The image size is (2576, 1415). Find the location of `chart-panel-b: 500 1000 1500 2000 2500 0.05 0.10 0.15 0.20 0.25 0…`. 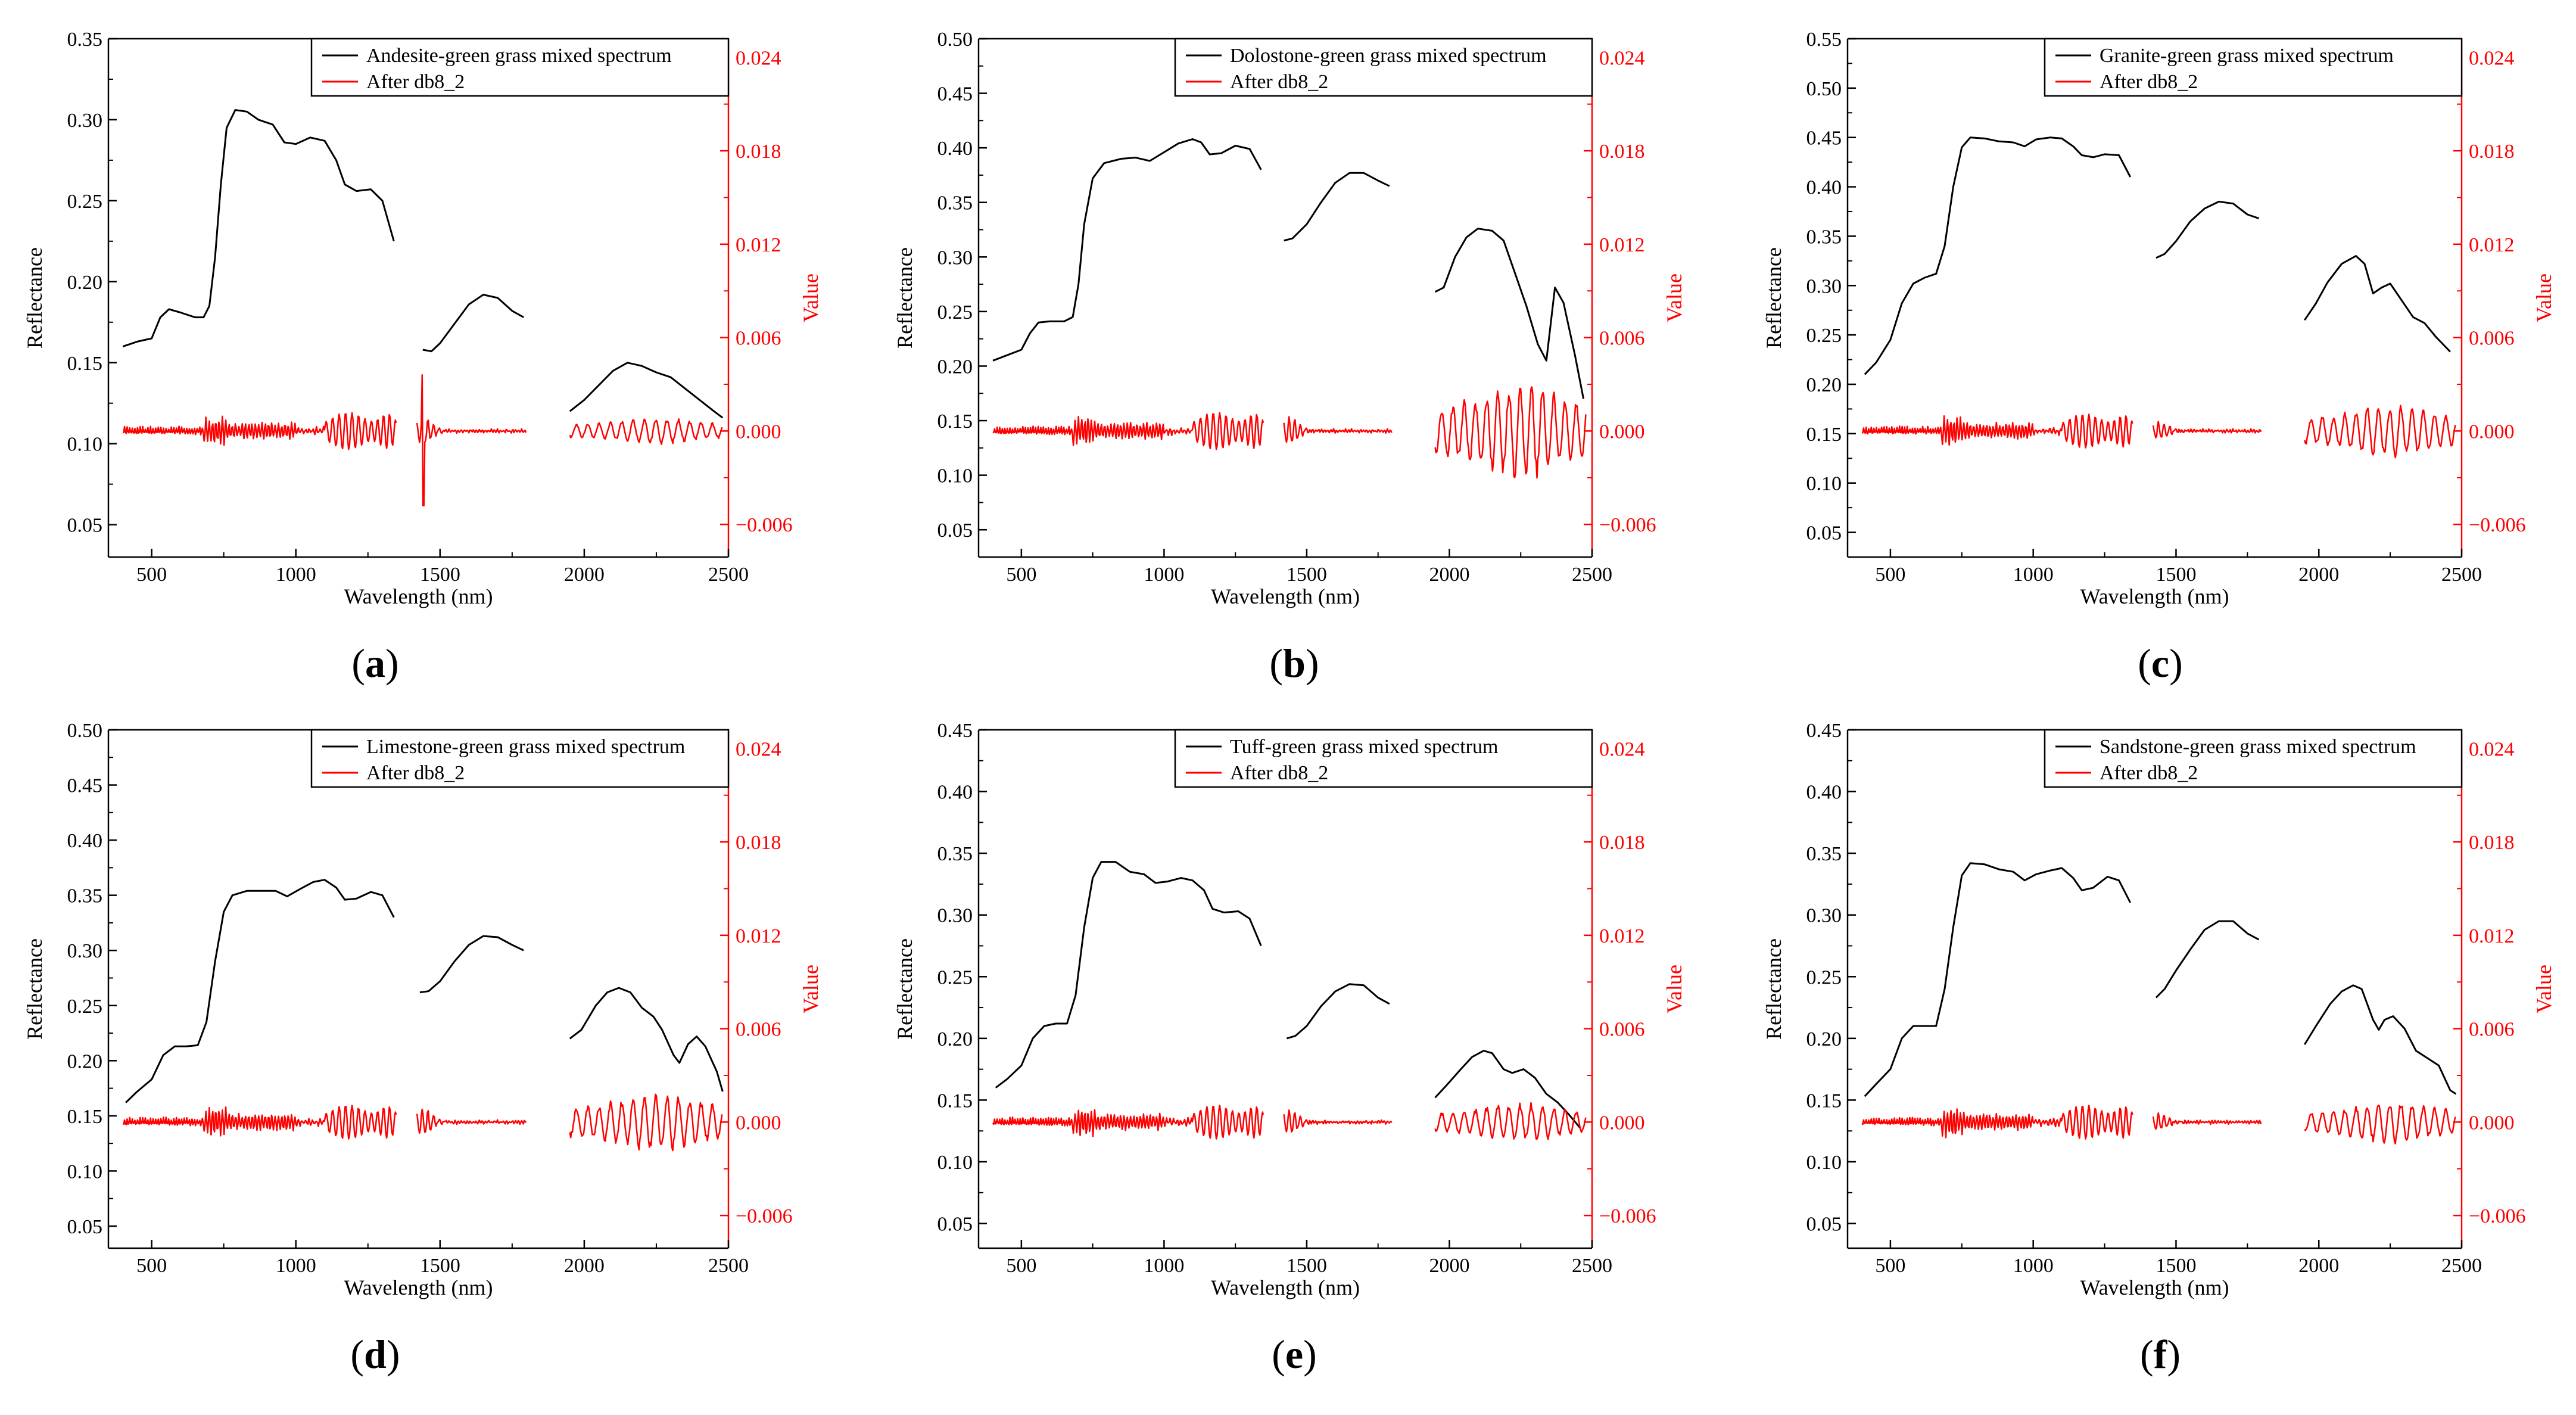

chart-panel-b: 500 1000 1500 2000 2500 0.05 0.10 0.15 0.20 0.25 0… is located at coordinates (1289, 357).